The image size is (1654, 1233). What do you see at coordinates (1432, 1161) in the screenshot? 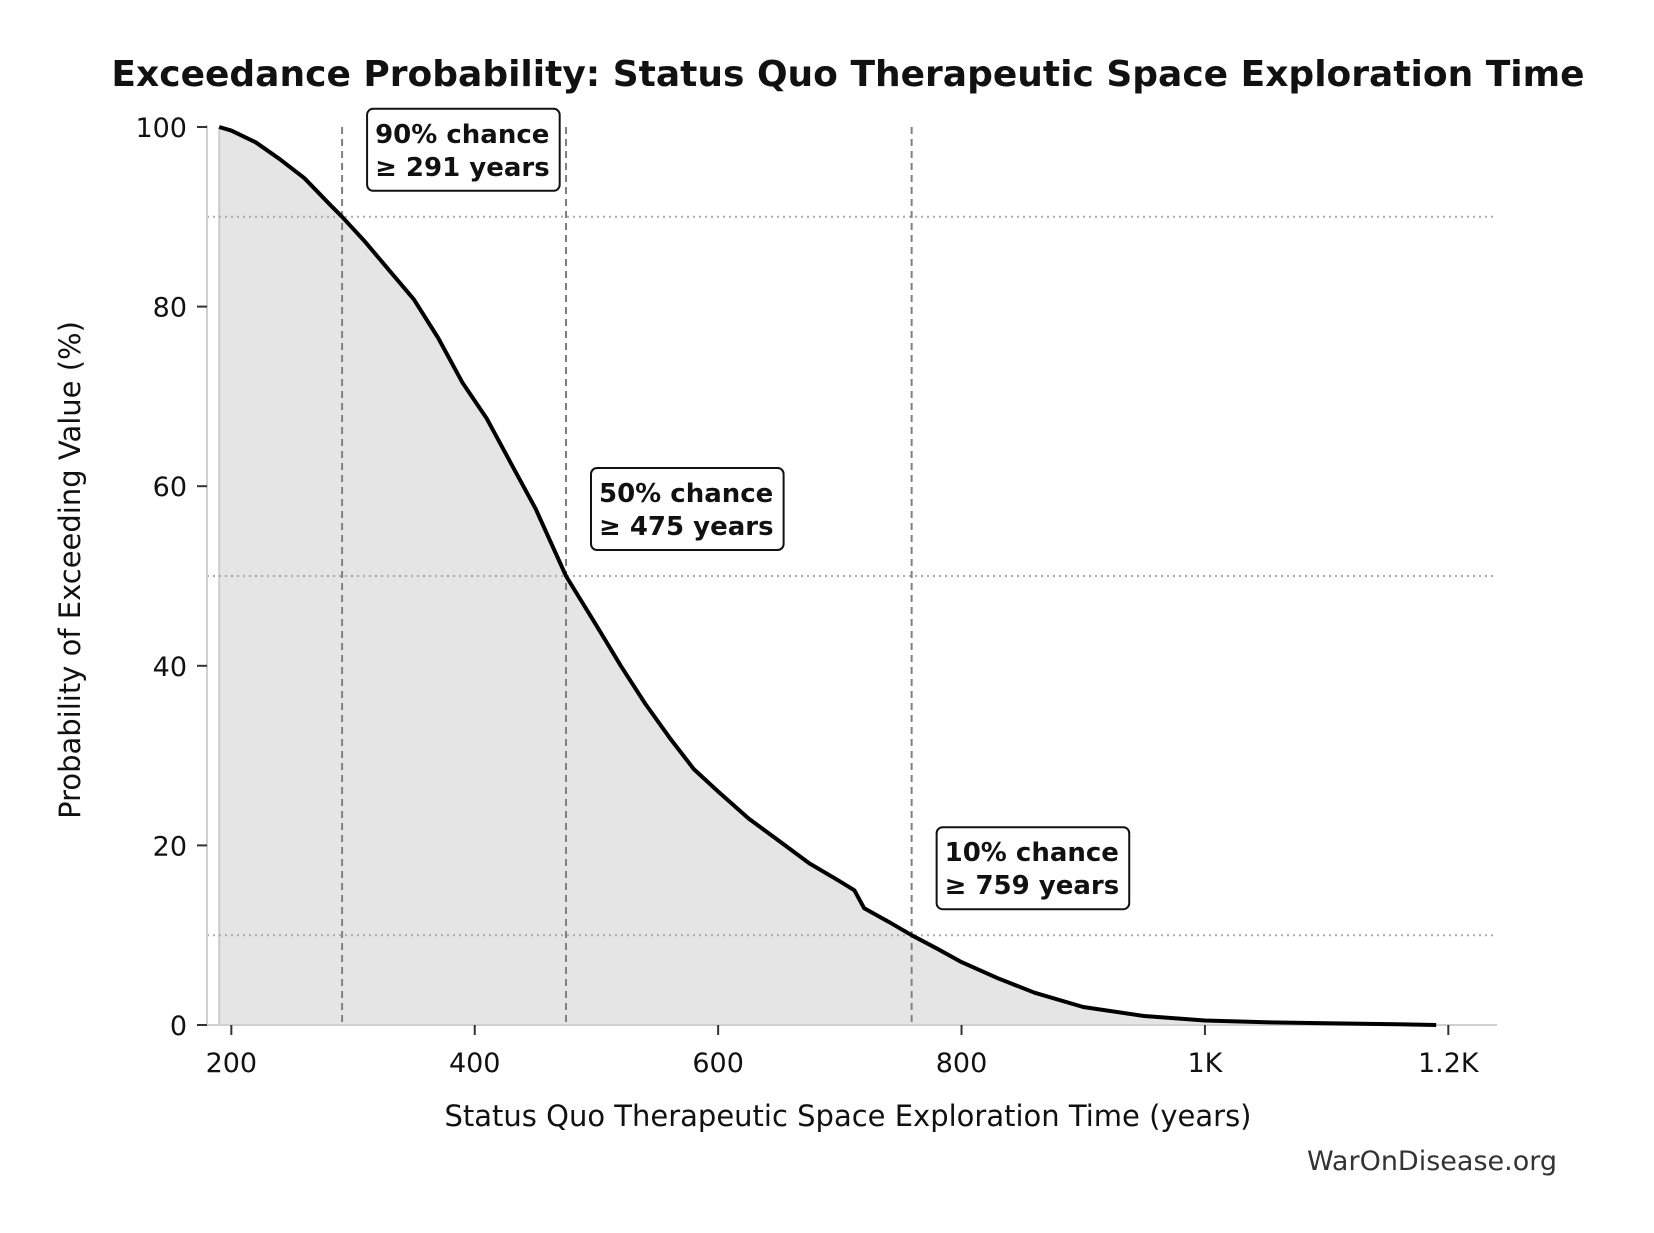
I see `credit-text: WarOnDisease.org` at bounding box center [1432, 1161].